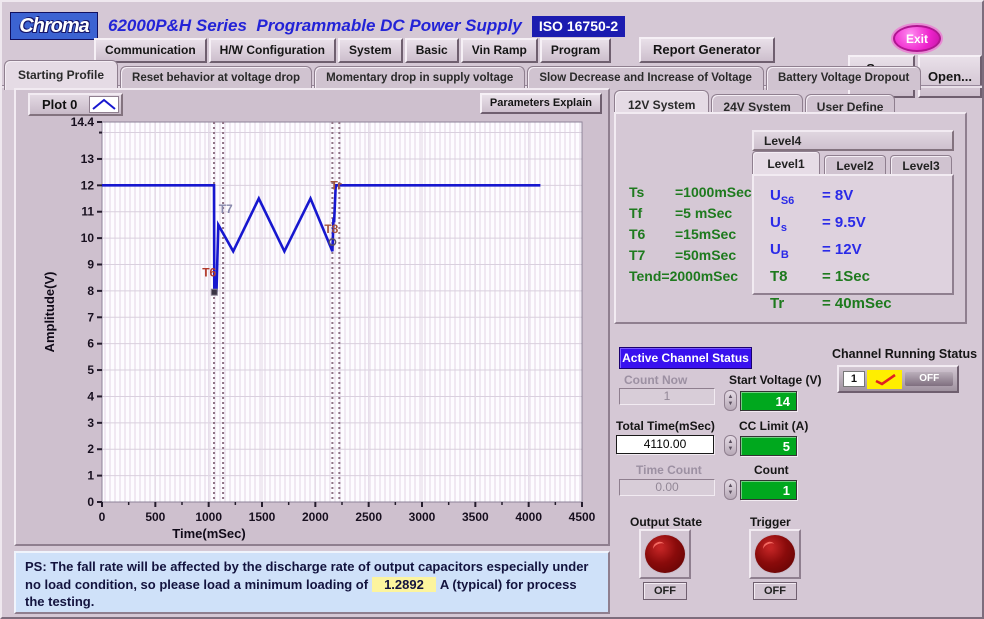 The image size is (984, 619). What do you see at coordinates (770, 522) in the screenshot?
I see `trigger-label: Trigger` at bounding box center [770, 522].